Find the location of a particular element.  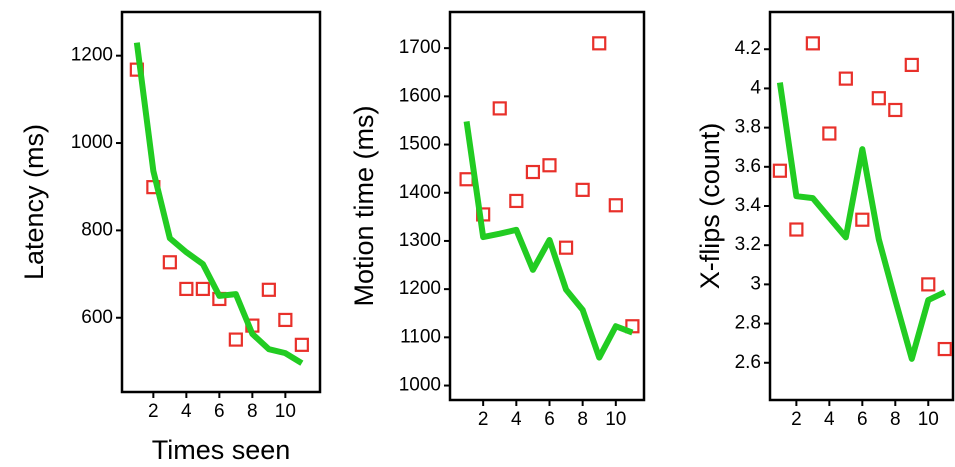

y-tick-label: 600 is located at coordinates (97, 317).